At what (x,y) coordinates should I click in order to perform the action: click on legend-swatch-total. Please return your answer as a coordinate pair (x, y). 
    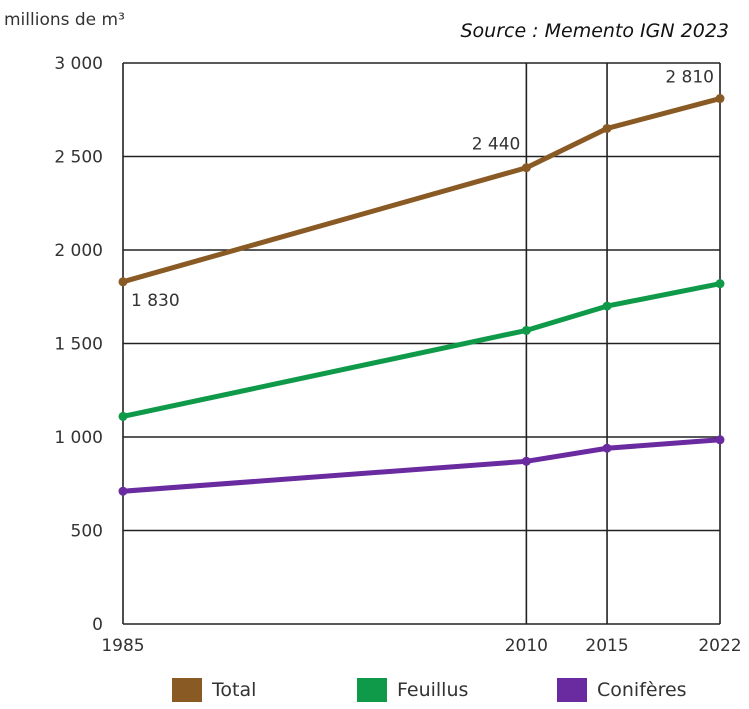
    Looking at the image, I should click on (187, 690).